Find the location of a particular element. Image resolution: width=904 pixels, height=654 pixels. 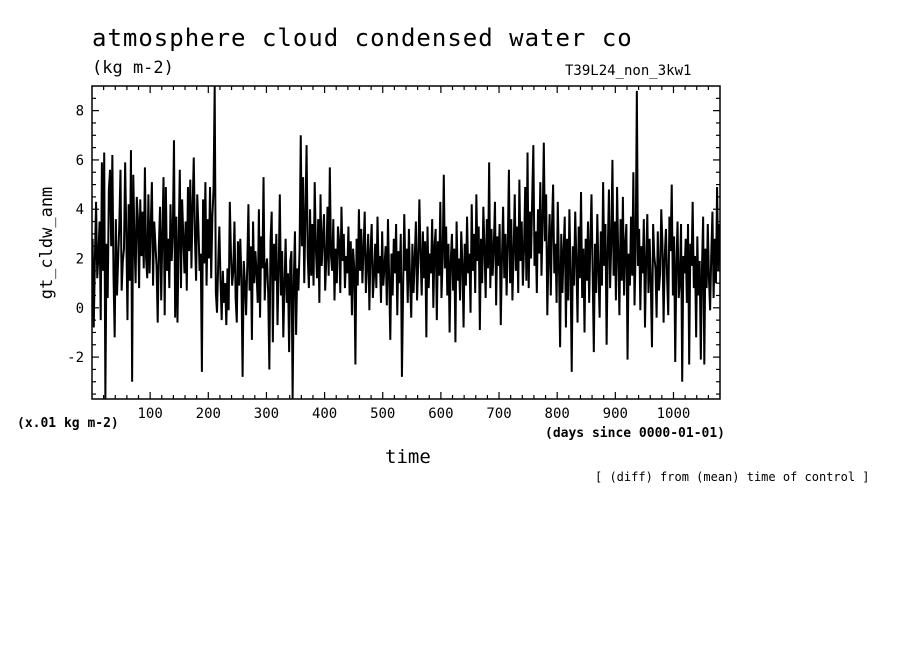

x-tick-label: 600 is located at coordinates (440, 414).